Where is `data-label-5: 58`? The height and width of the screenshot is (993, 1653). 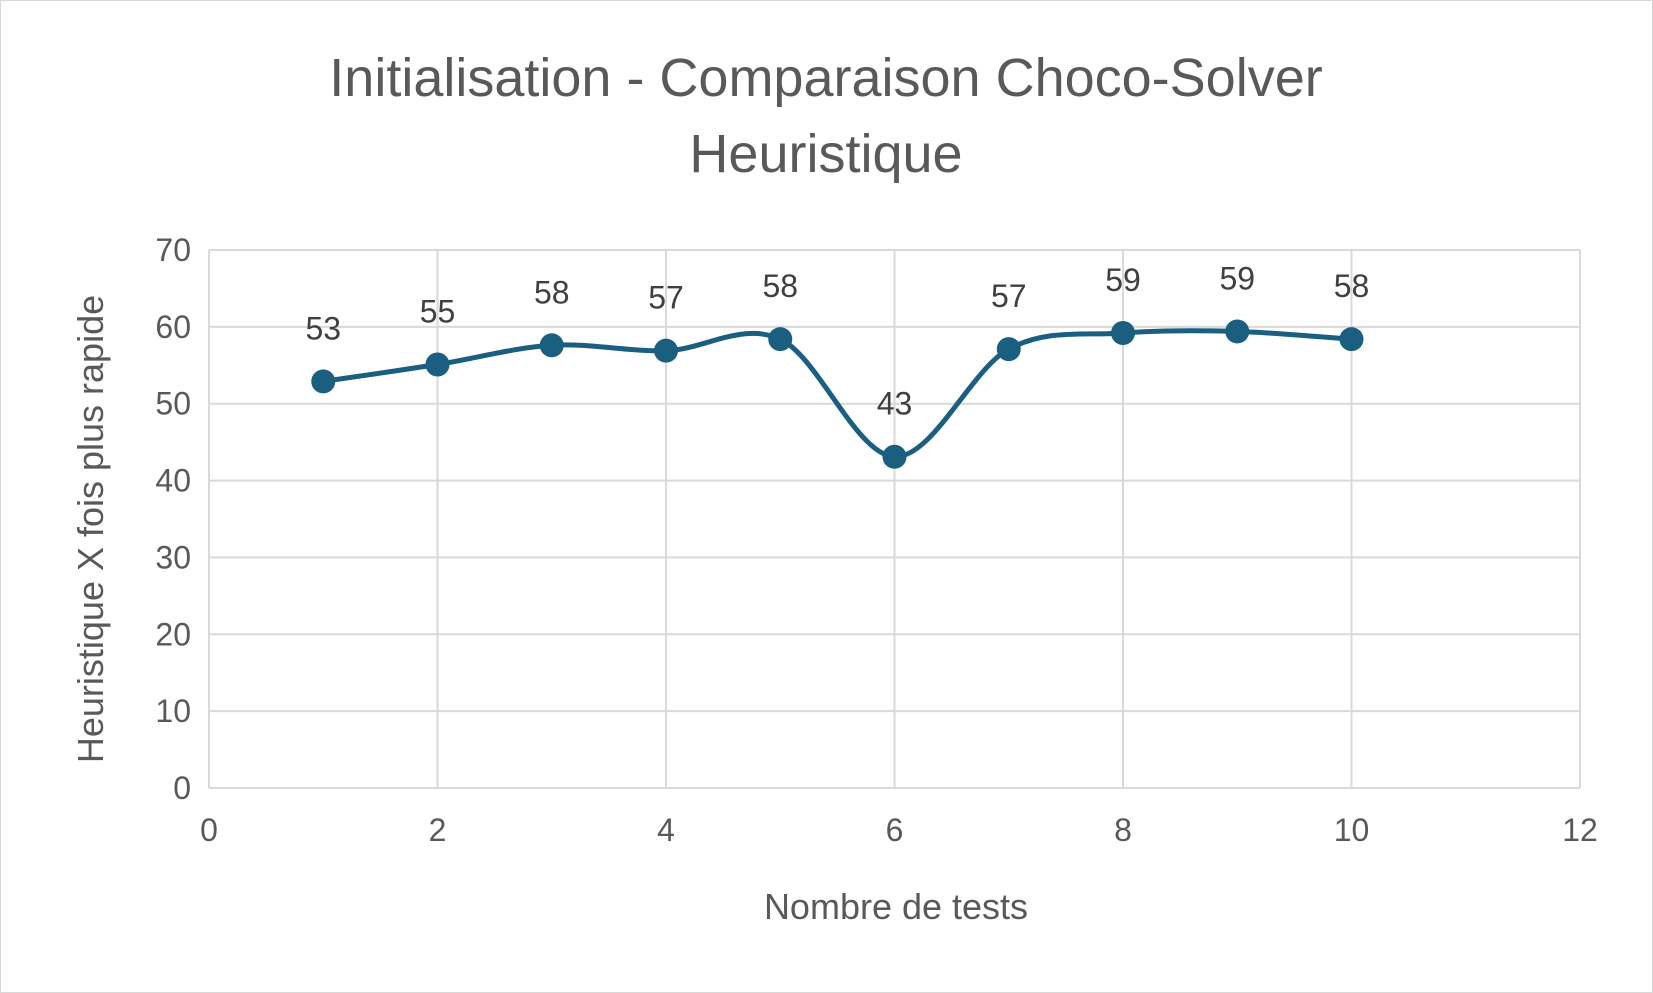
data-label-5: 58 is located at coordinates (780, 286).